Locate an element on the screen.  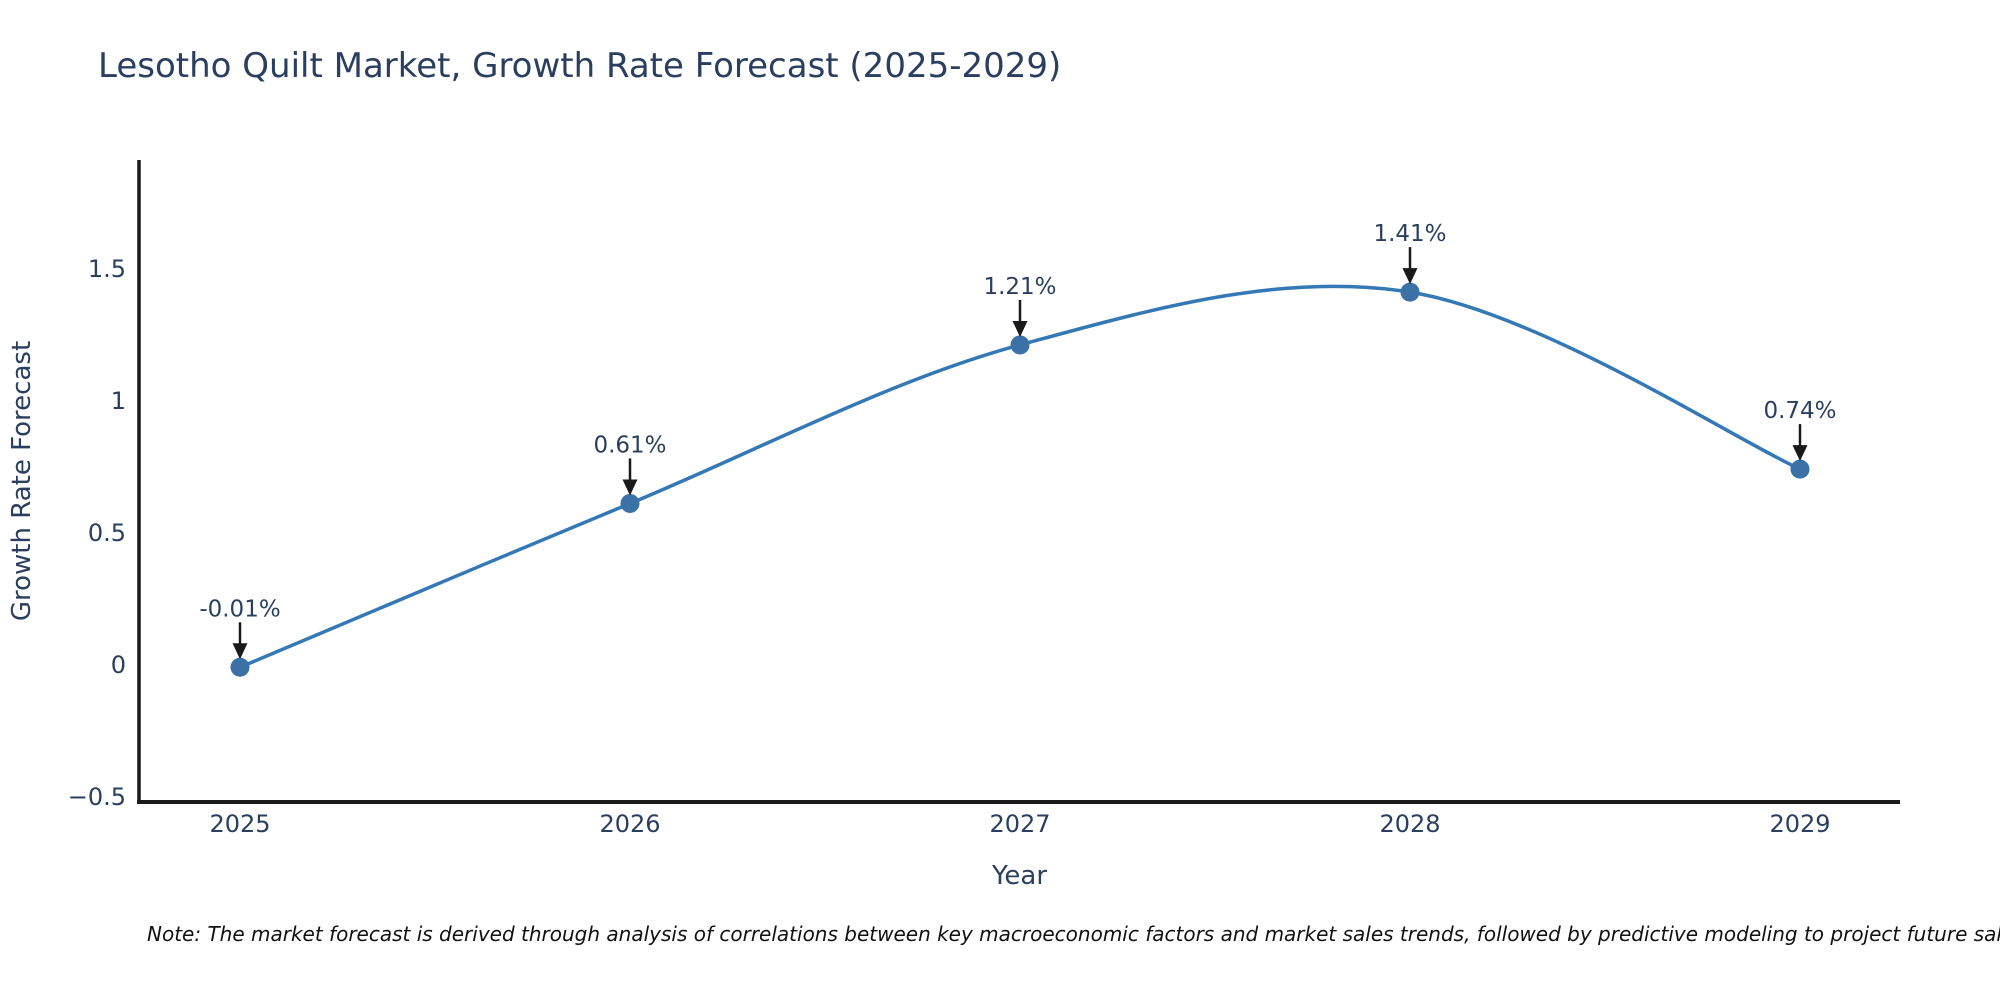
point-value-label: -0.01% is located at coordinates (239, 609).